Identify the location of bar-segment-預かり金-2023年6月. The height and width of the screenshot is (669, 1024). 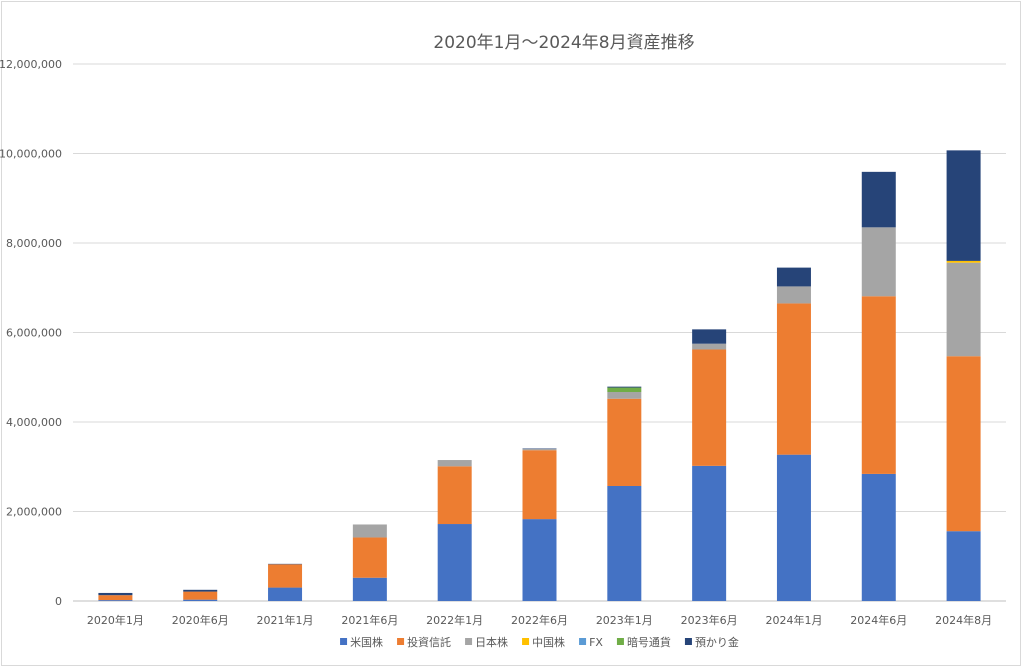
(709, 336).